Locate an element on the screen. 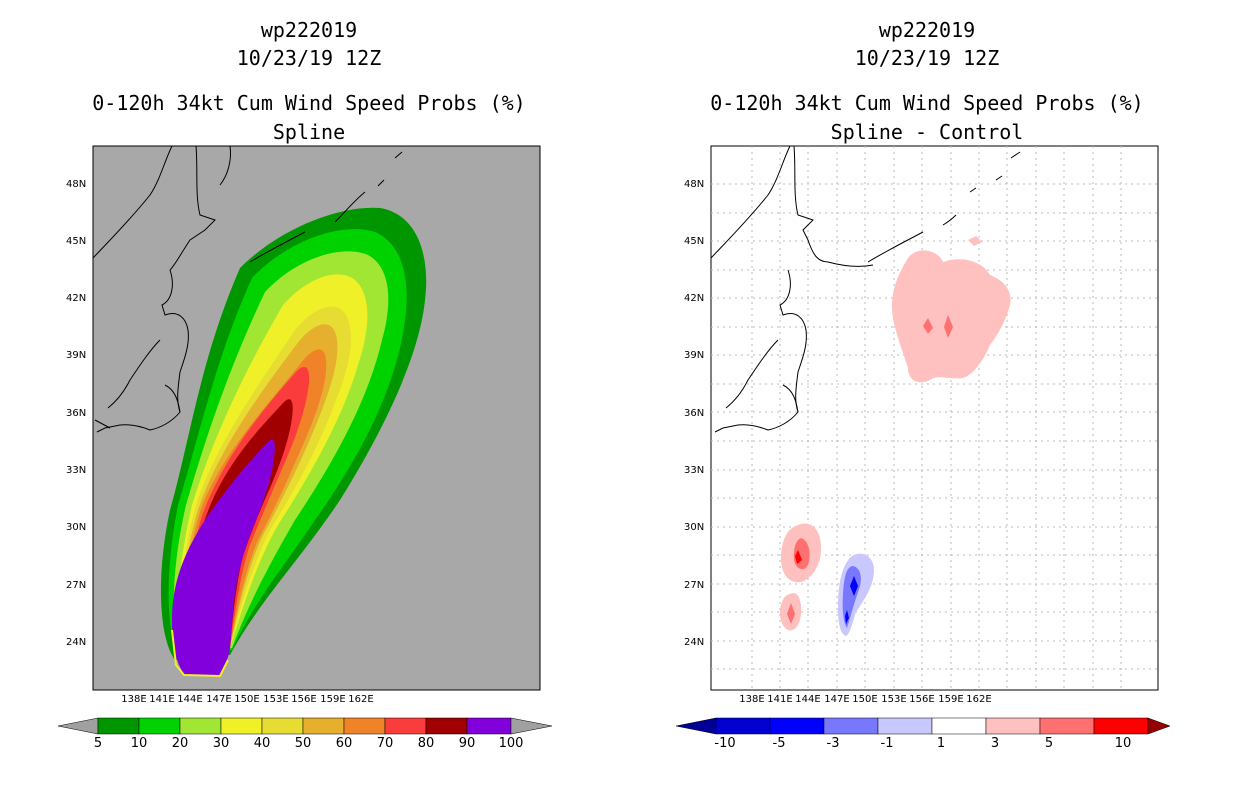 The width and height of the screenshot is (1236, 800). left-product-title: 0-120h 34kt Cum Wind Speed Probs (%) is located at coordinates (309, 103).